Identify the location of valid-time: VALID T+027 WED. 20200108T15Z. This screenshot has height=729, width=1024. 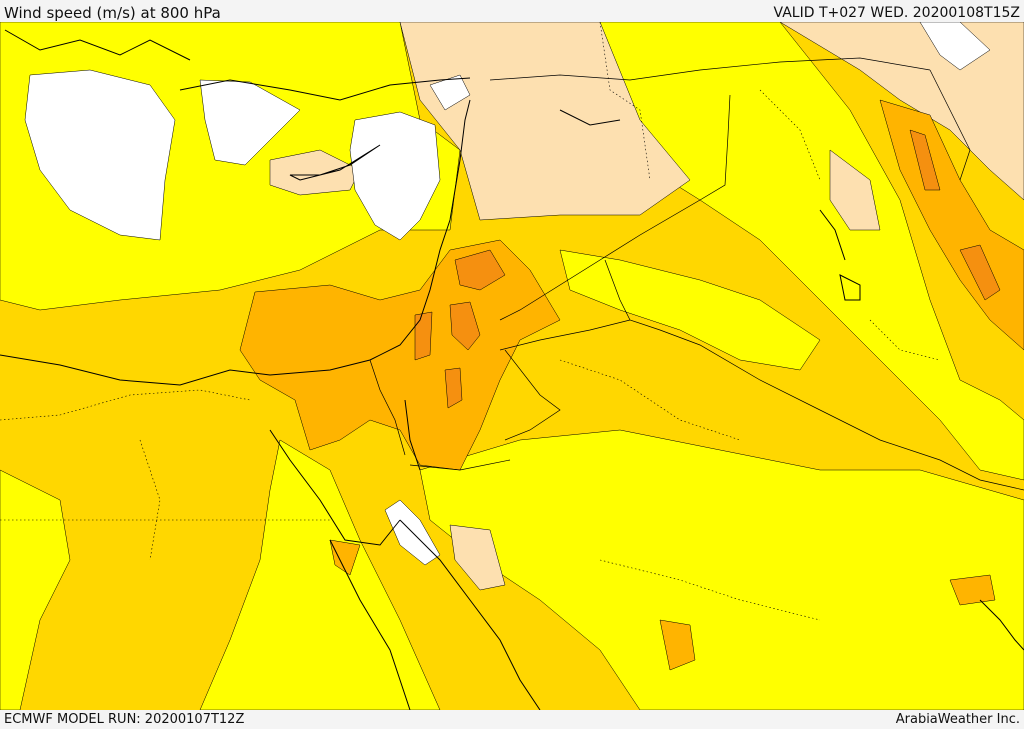
(896, 13).